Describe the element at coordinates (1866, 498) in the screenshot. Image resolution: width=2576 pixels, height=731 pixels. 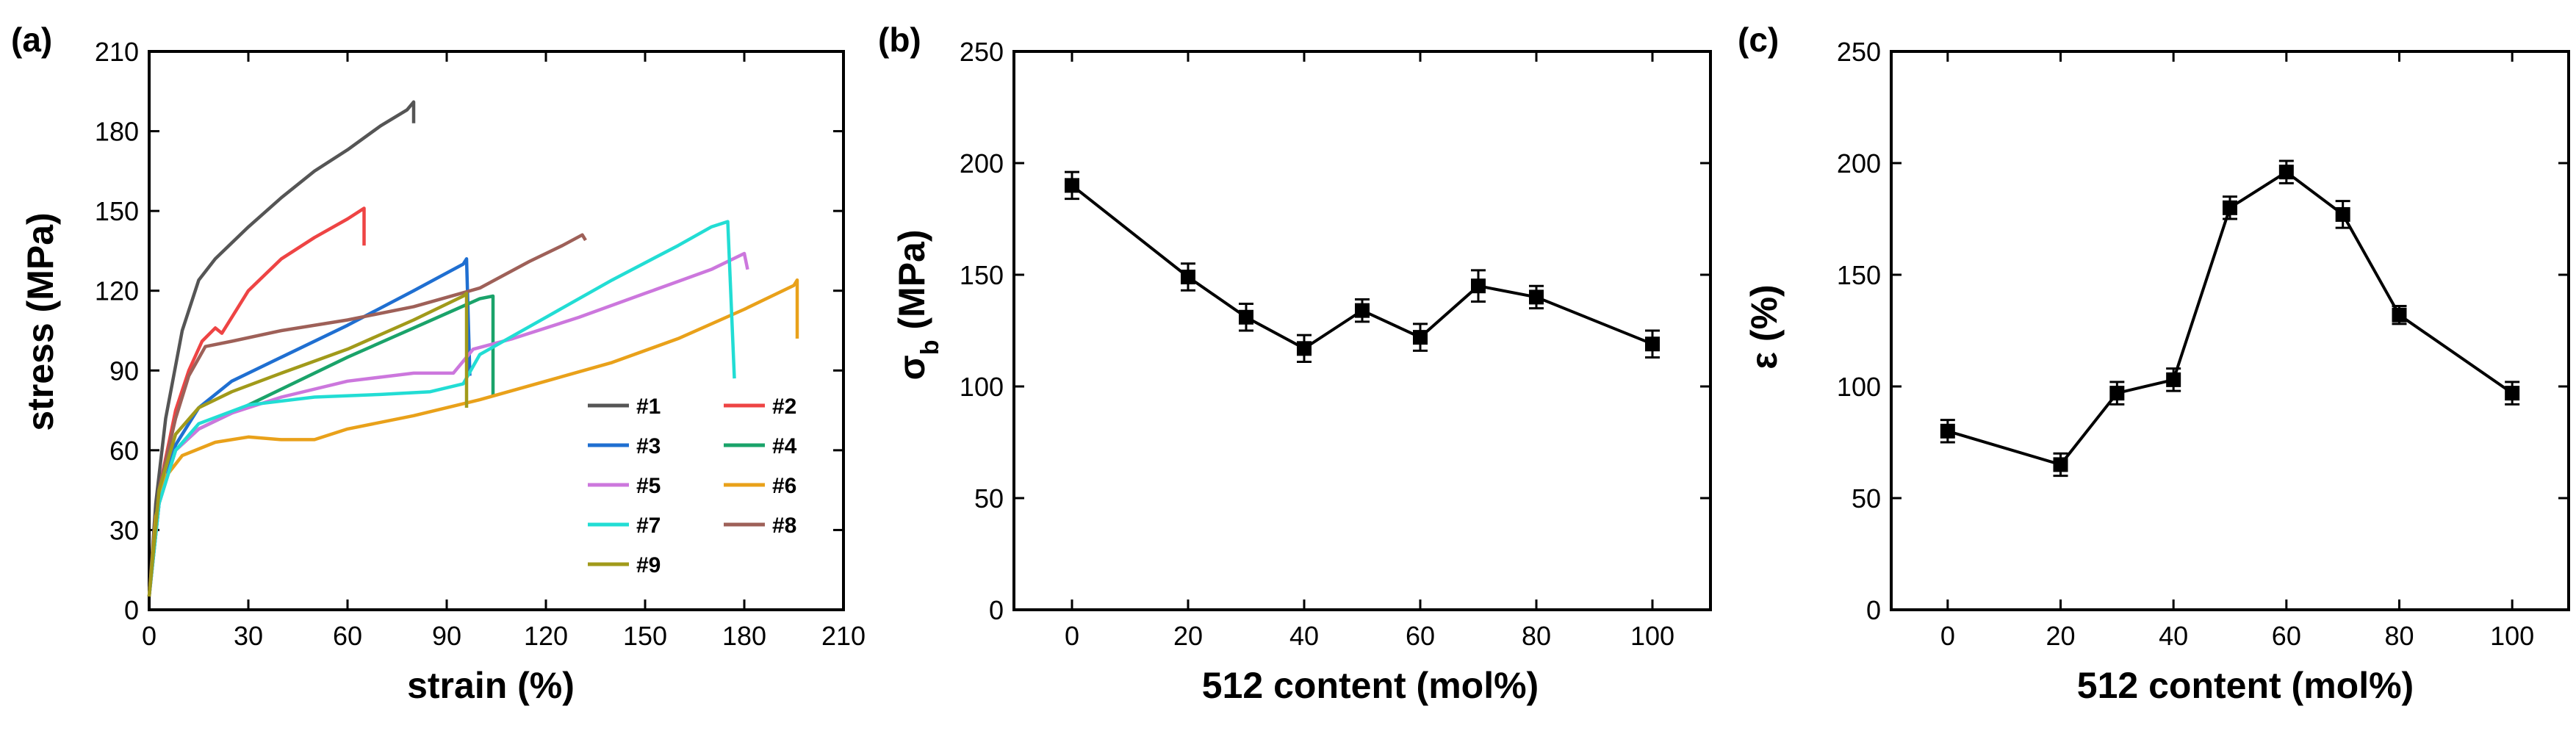
I see `panel-c-ytick-label: 50` at that location.